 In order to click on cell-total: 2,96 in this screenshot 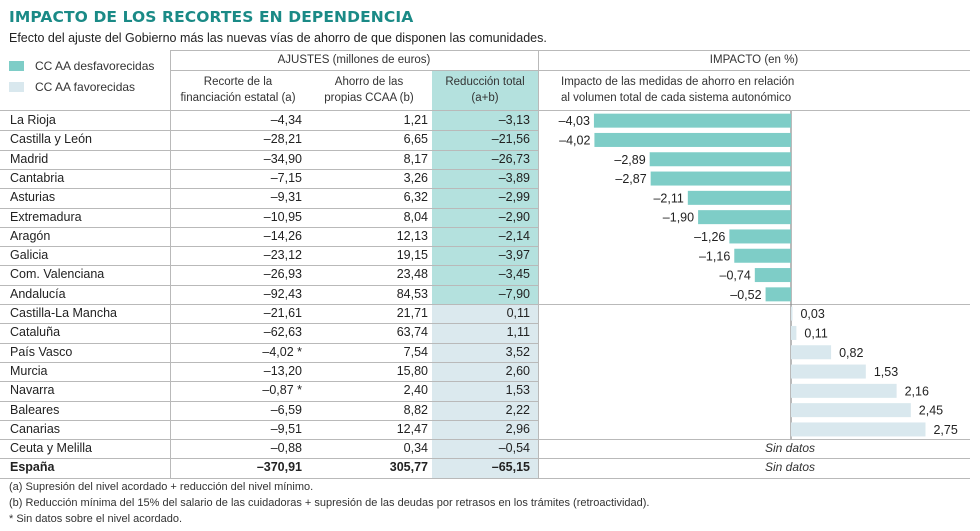, I will do `click(517, 428)`.